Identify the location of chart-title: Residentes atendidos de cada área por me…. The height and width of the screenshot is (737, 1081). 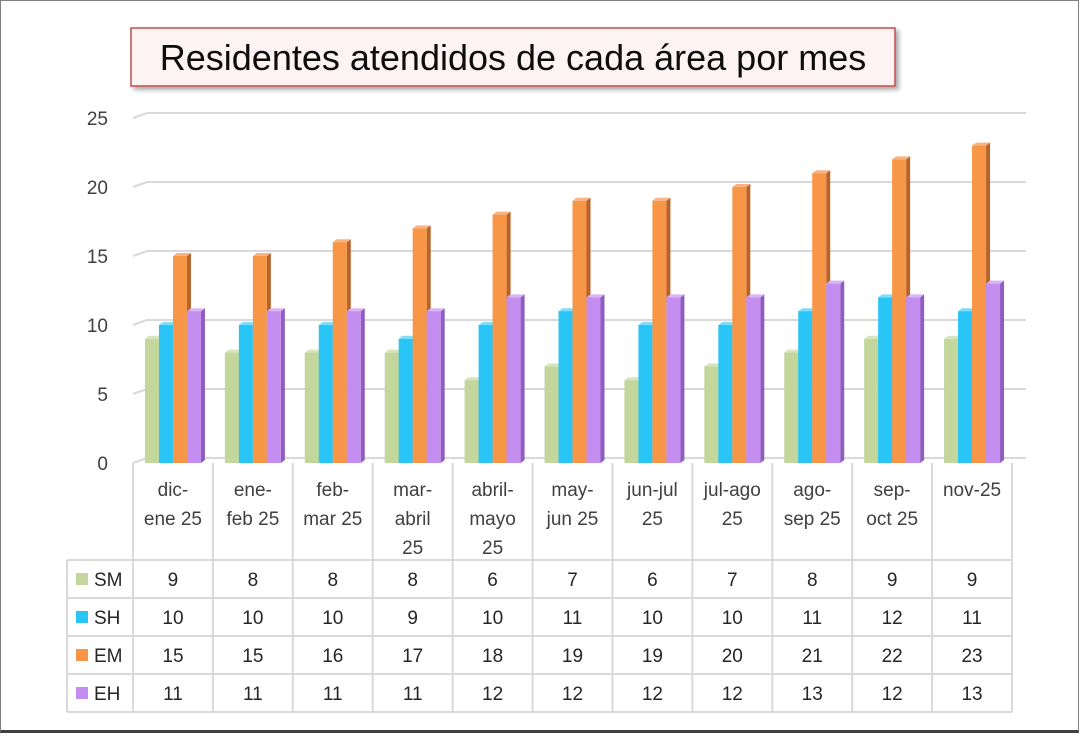
(513, 57).